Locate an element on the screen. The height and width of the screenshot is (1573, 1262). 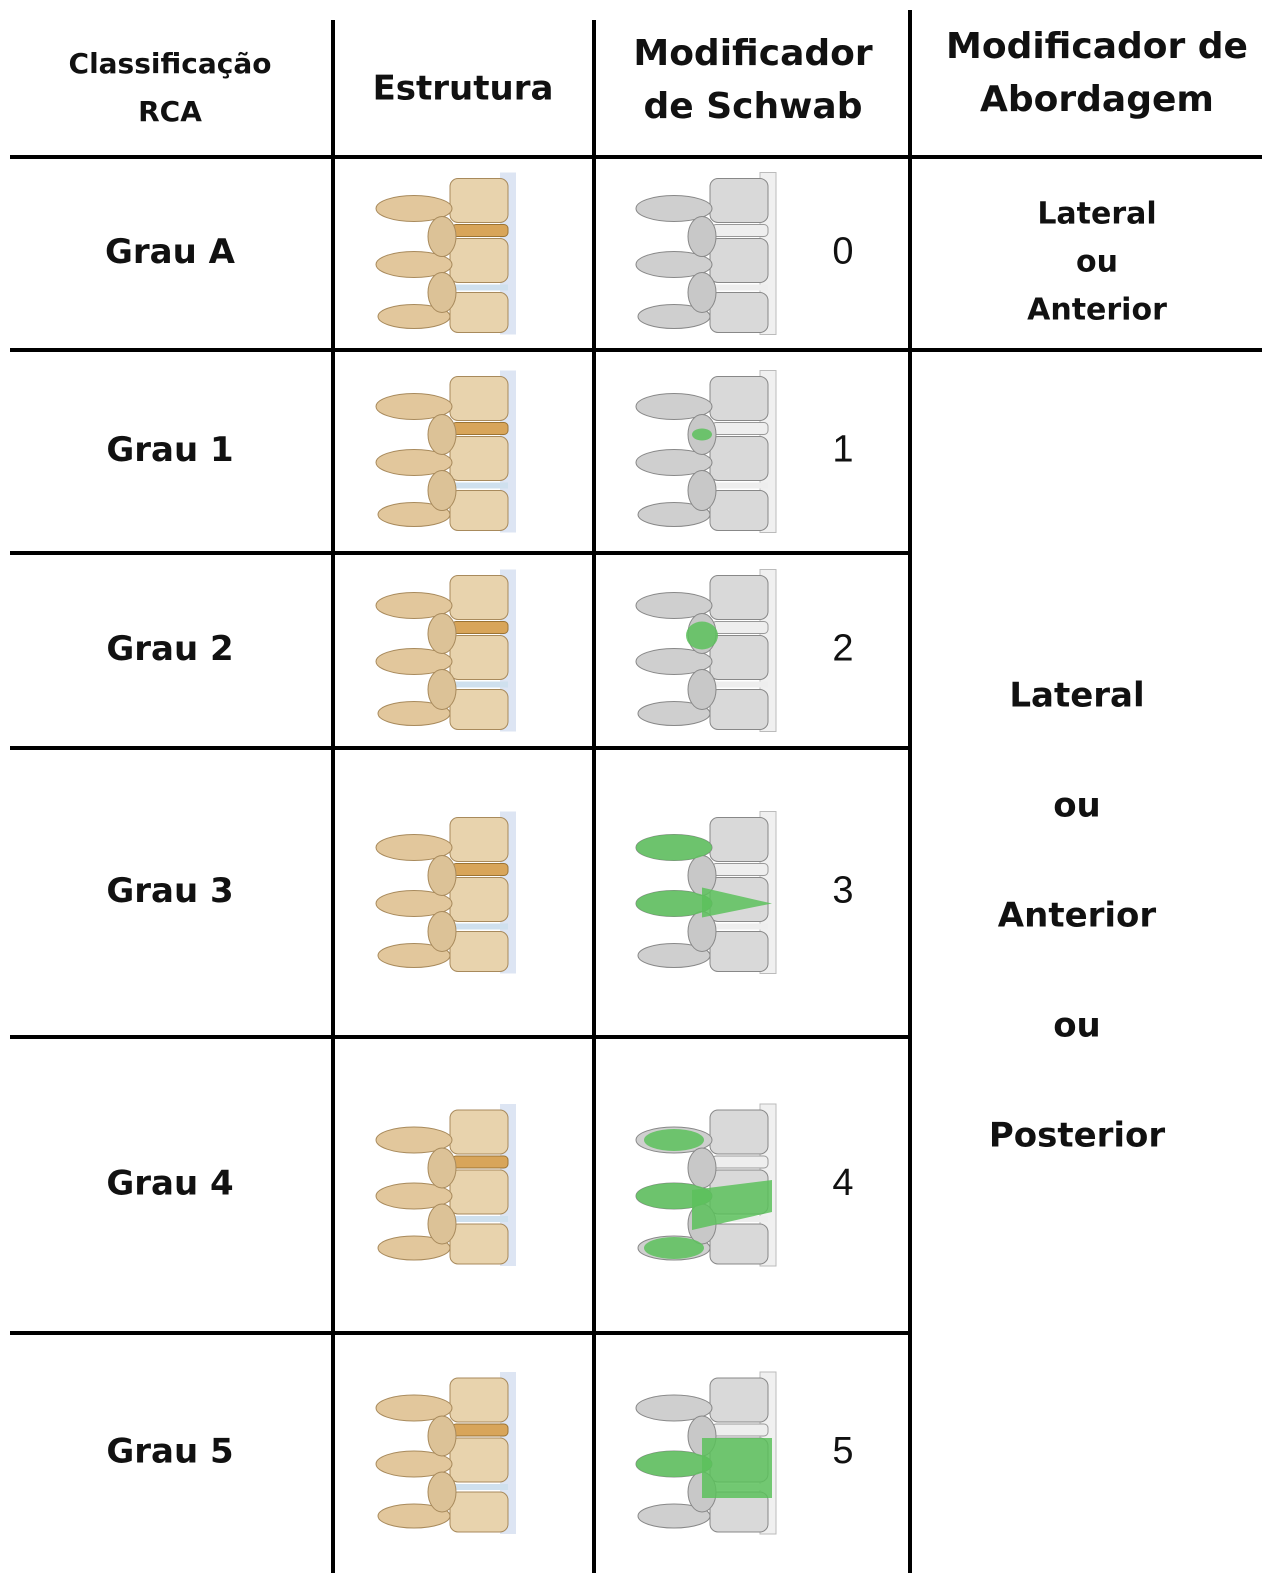
schwab-grade: 3 is located at coordinates (842, 891).